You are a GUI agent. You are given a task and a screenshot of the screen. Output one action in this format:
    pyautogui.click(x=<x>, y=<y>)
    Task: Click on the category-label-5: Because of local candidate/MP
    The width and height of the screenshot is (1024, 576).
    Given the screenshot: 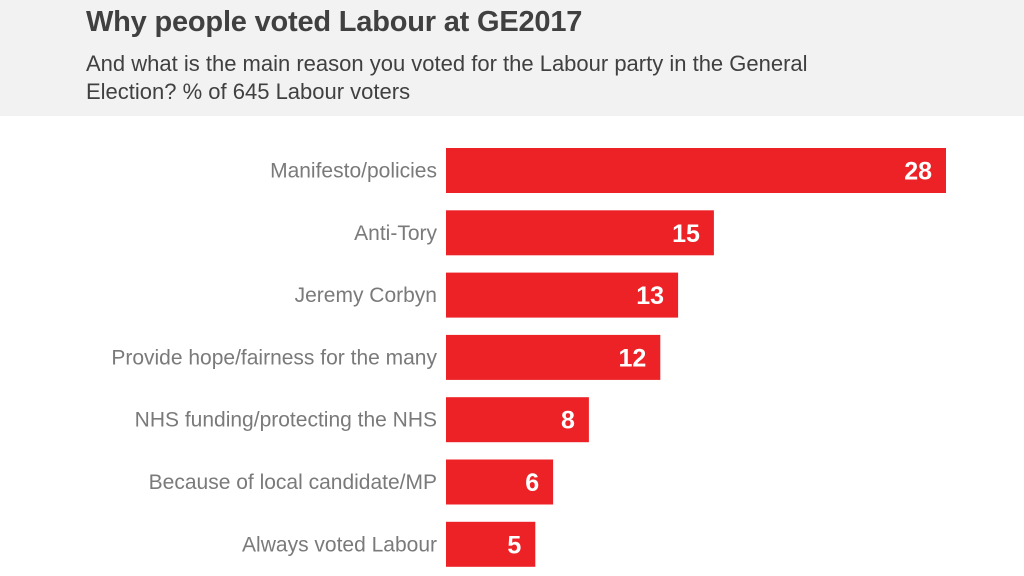 What is the action you would take?
    pyautogui.click(x=293, y=482)
    